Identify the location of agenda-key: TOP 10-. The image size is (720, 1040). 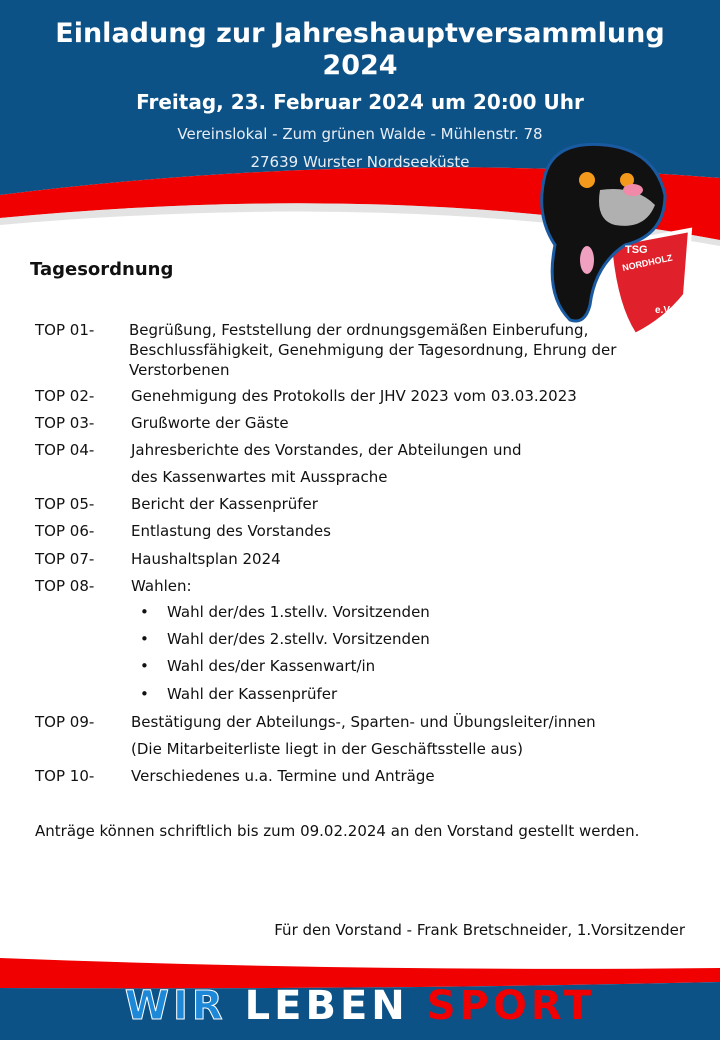
(65, 776).